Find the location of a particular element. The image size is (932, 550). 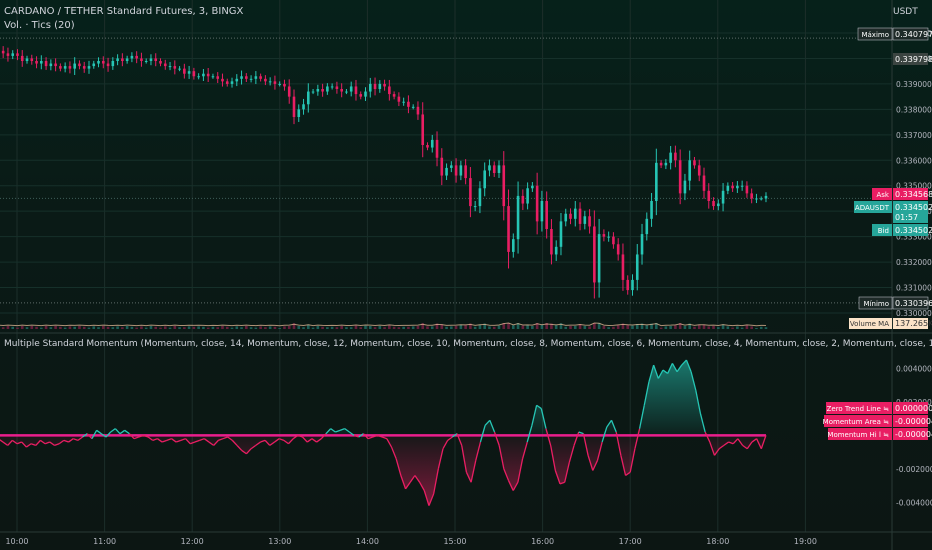

volume-legend: Vol. · Tics (20) is located at coordinates (39, 25).